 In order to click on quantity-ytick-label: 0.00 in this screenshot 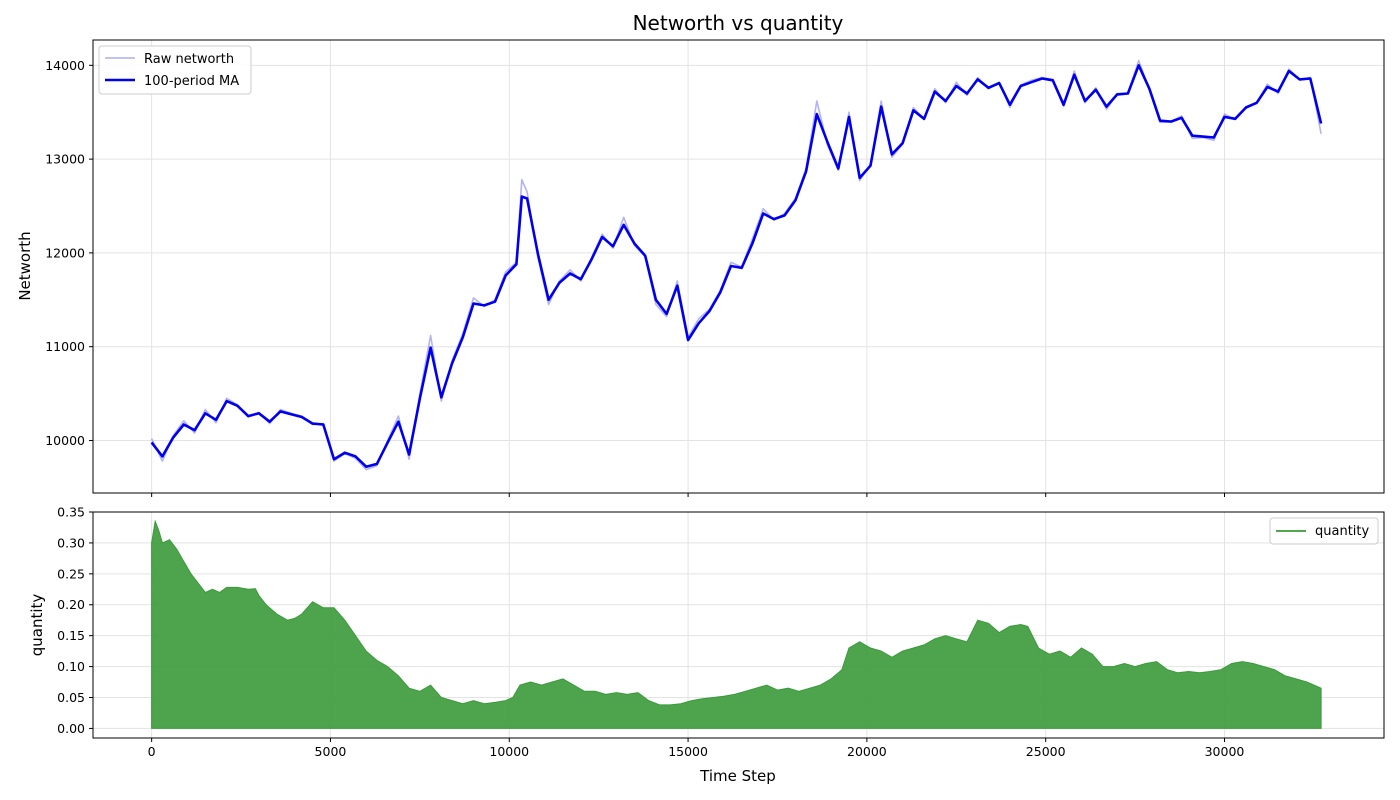, I will do `click(71, 728)`.